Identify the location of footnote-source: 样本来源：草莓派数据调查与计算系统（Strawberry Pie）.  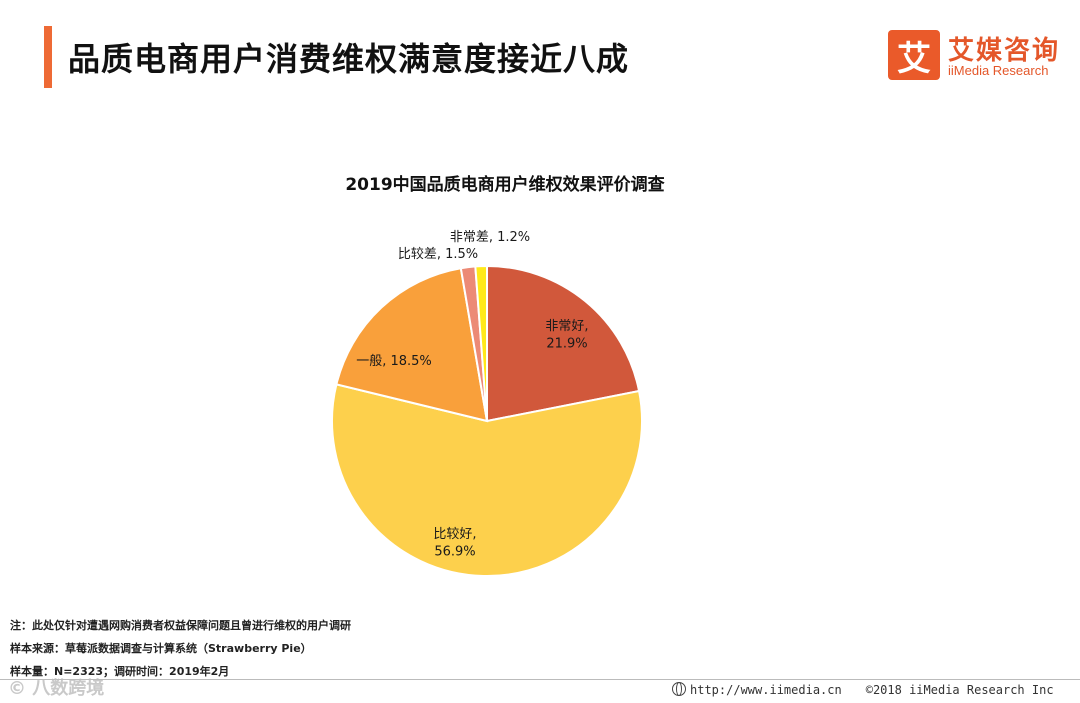
(161, 648).